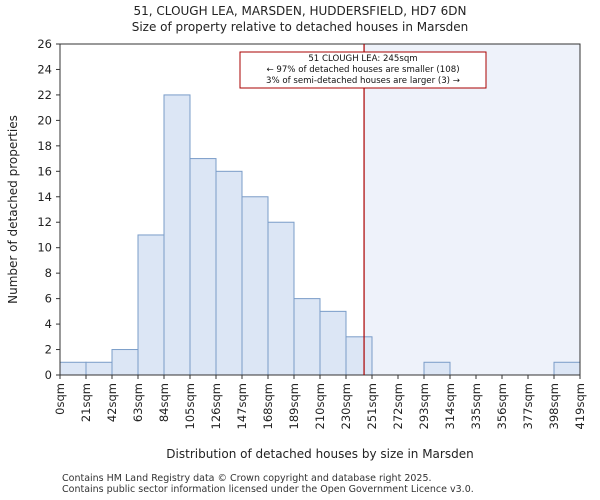 This screenshot has height=500, width=600. Describe the element at coordinates (48, 299) in the screenshot. I see `y-tick-label: 6` at that location.